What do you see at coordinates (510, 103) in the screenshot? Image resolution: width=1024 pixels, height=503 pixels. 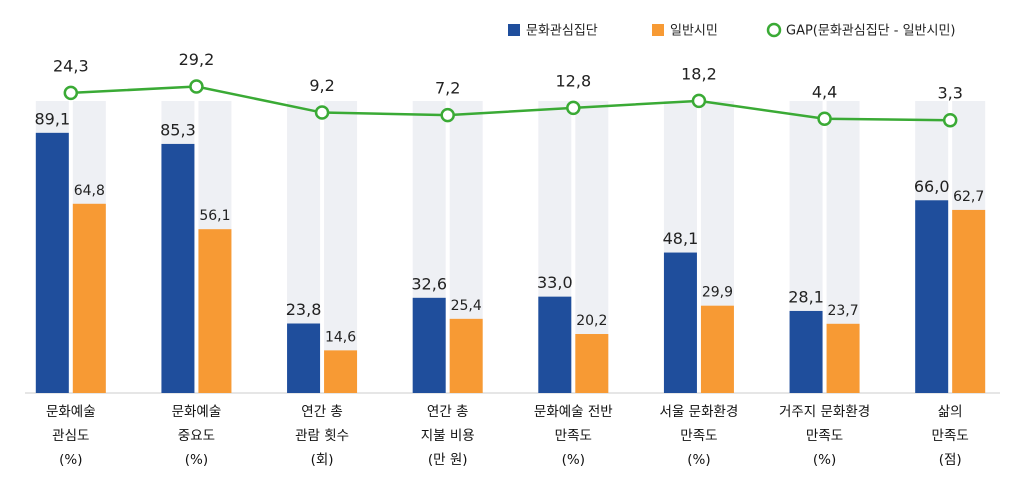 I see `gap-line` at bounding box center [510, 103].